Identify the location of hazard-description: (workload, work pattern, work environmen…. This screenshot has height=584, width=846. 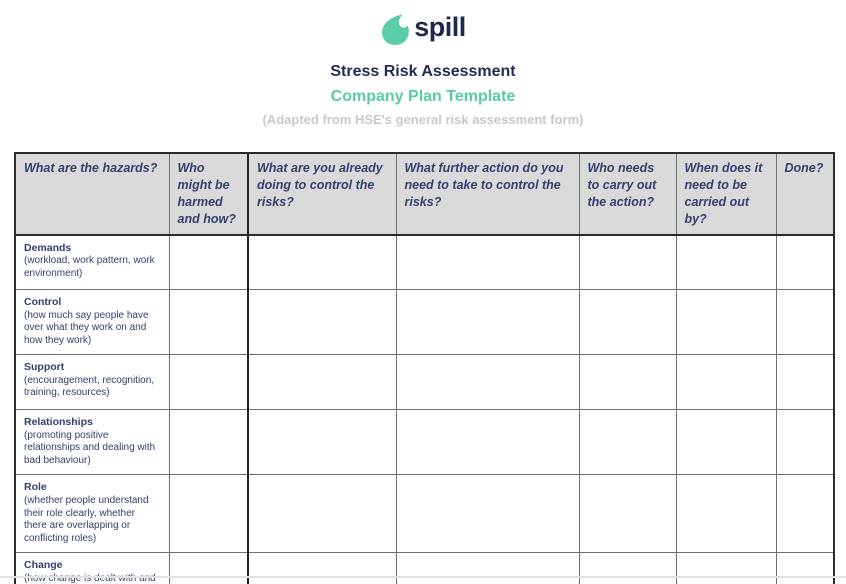
(89, 267).